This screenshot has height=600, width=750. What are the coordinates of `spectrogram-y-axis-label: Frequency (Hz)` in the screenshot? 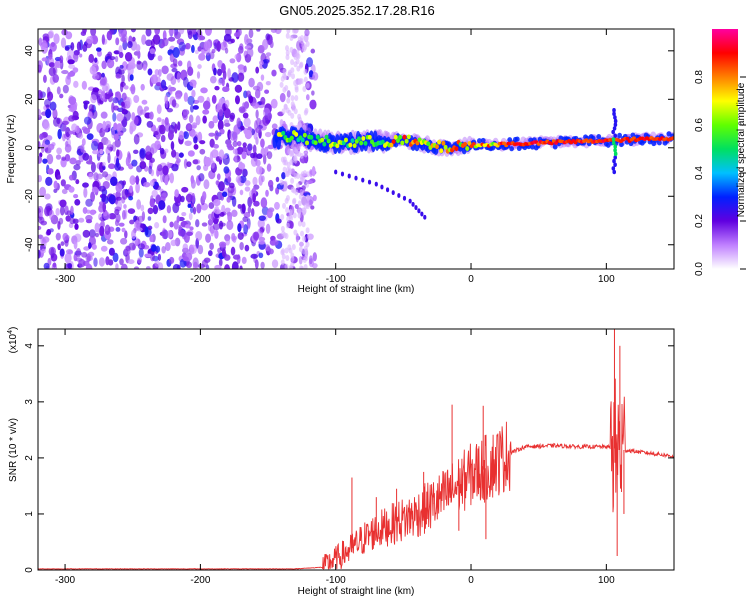 It's located at (11, 149).